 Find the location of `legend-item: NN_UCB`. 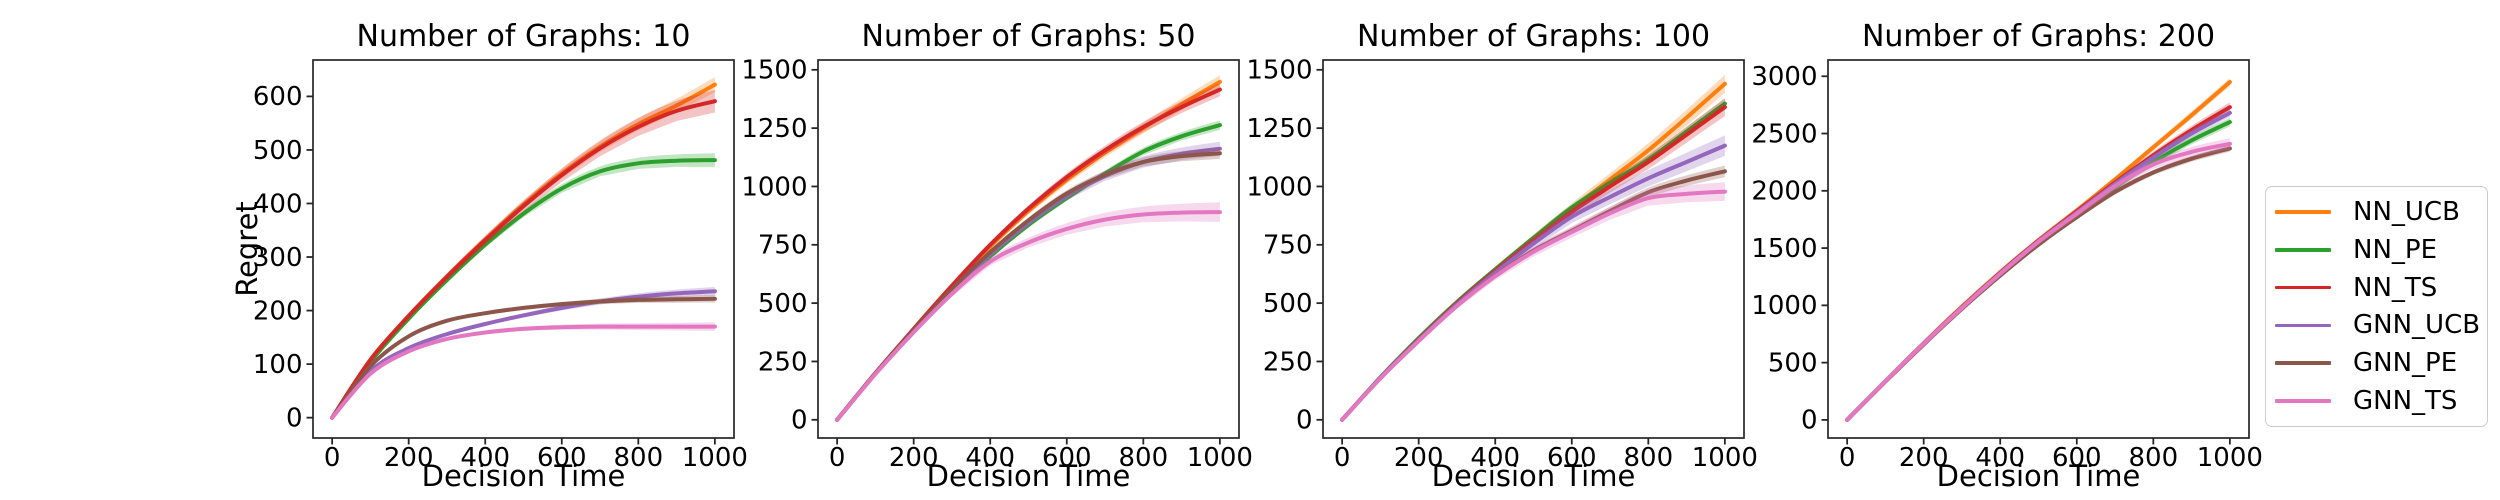

legend-item: NN_UCB is located at coordinates (2376, 212).